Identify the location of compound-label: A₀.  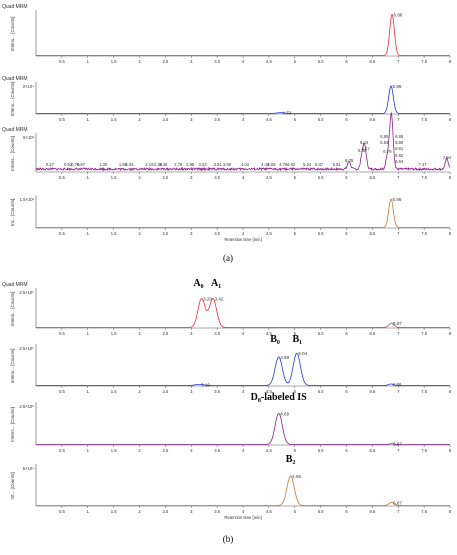
(198, 283).